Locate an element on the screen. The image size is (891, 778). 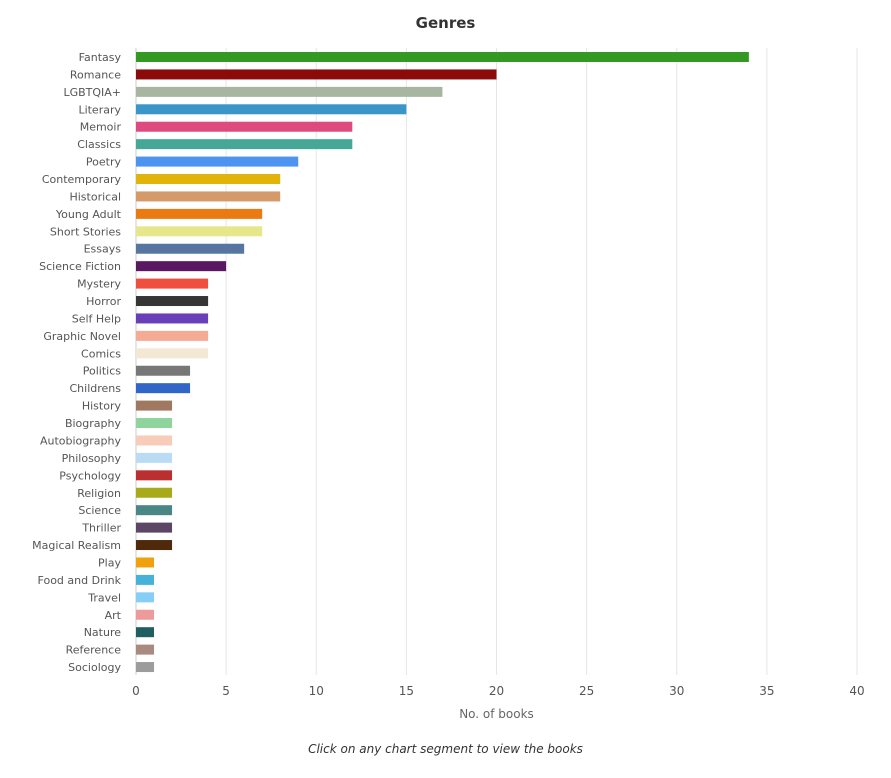
bar-science is located at coordinates (154, 510).